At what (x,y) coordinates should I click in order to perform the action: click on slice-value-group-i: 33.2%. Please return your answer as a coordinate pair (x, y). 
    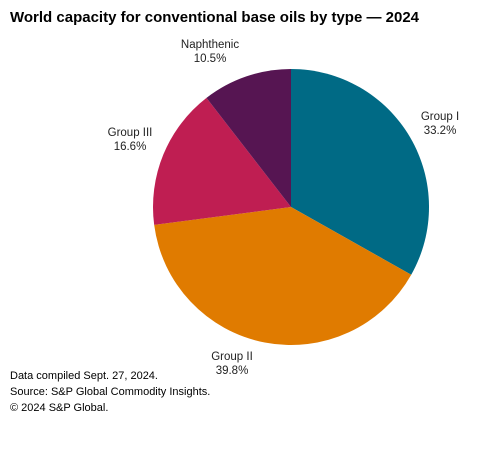
    Looking at the image, I should click on (440, 131).